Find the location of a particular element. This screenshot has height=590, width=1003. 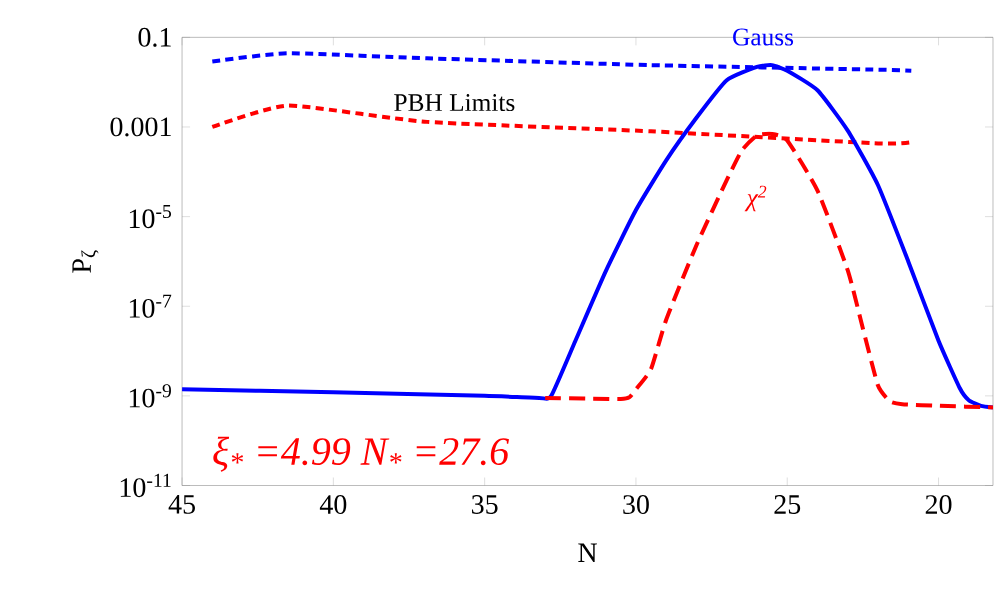

x-tick-label: 30 is located at coordinates (636, 505).